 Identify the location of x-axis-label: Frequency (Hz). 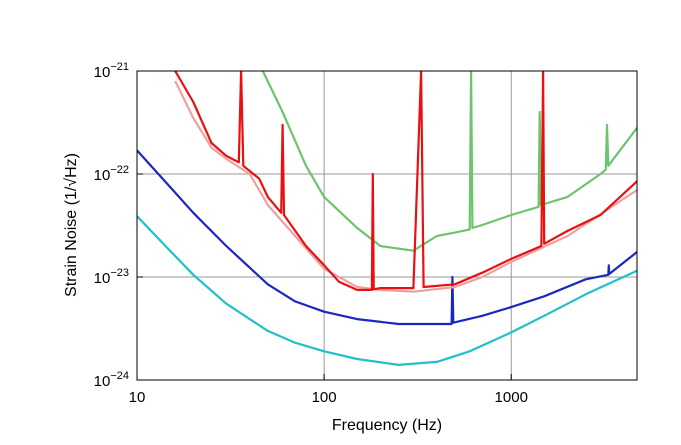
(387, 425).